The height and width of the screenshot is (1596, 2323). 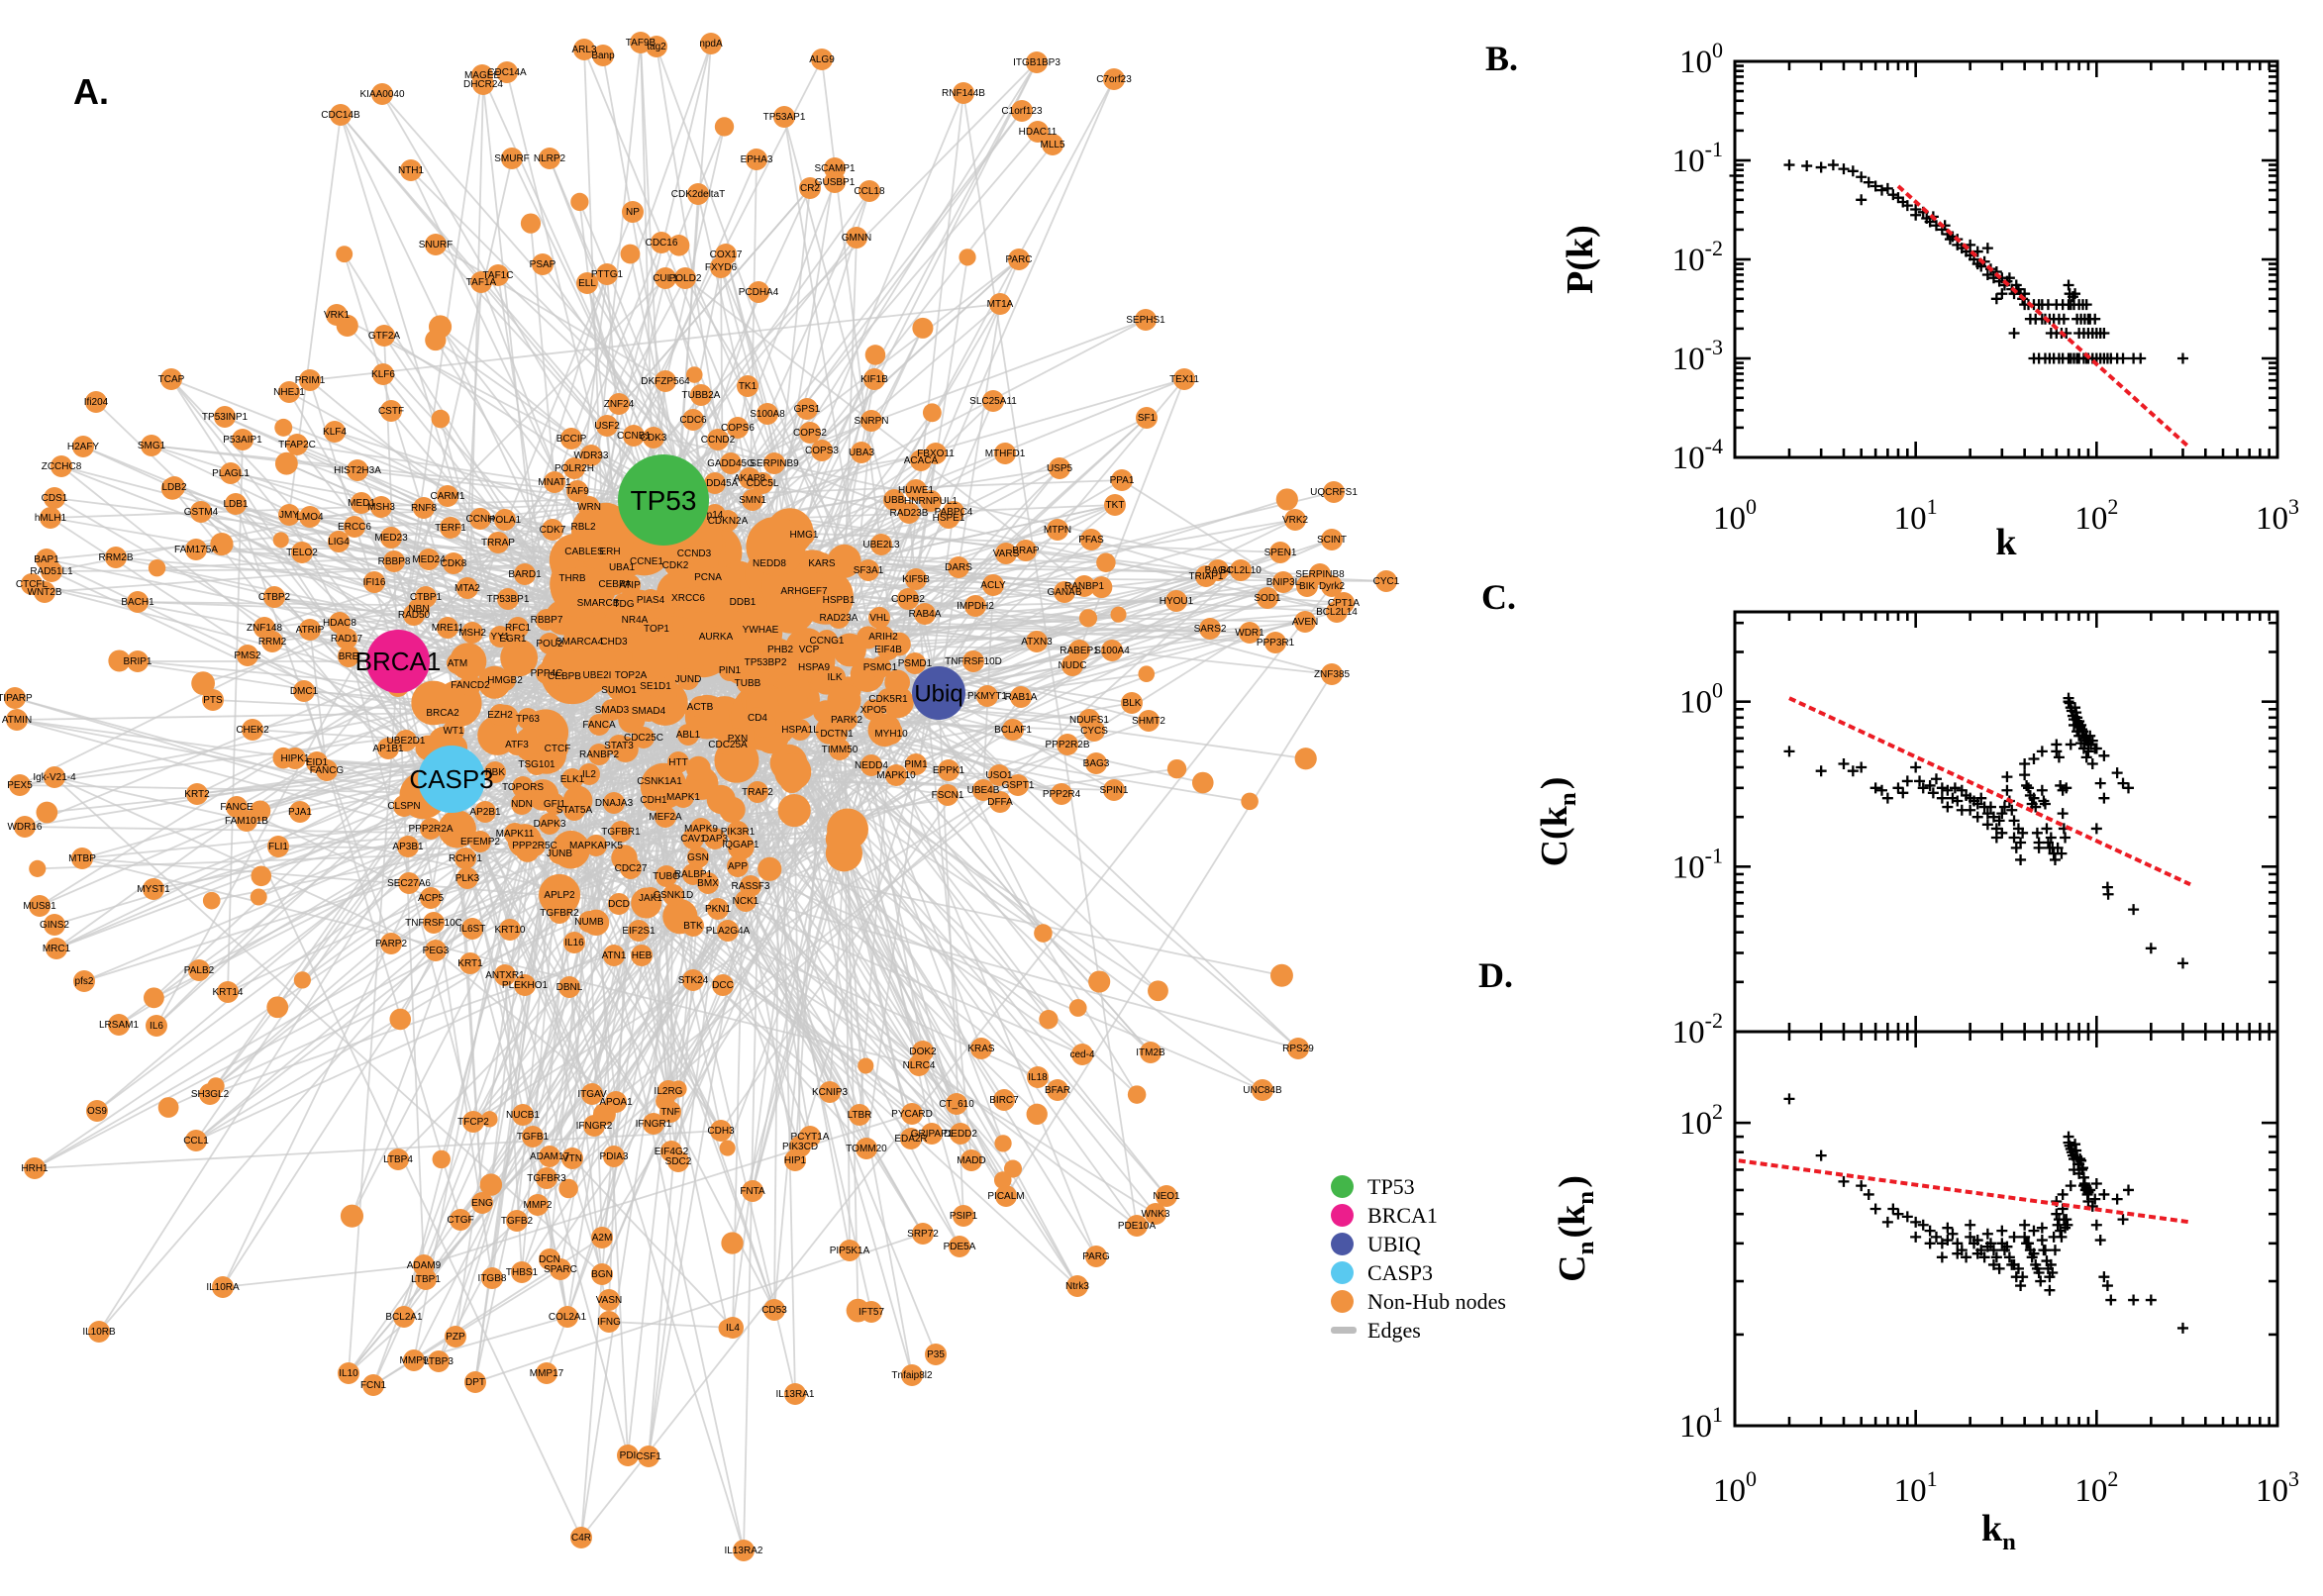 What do you see at coordinates (738, 739) in the screenshot?
I see `network-node-label: PXN` at bounding box center [738, 739].